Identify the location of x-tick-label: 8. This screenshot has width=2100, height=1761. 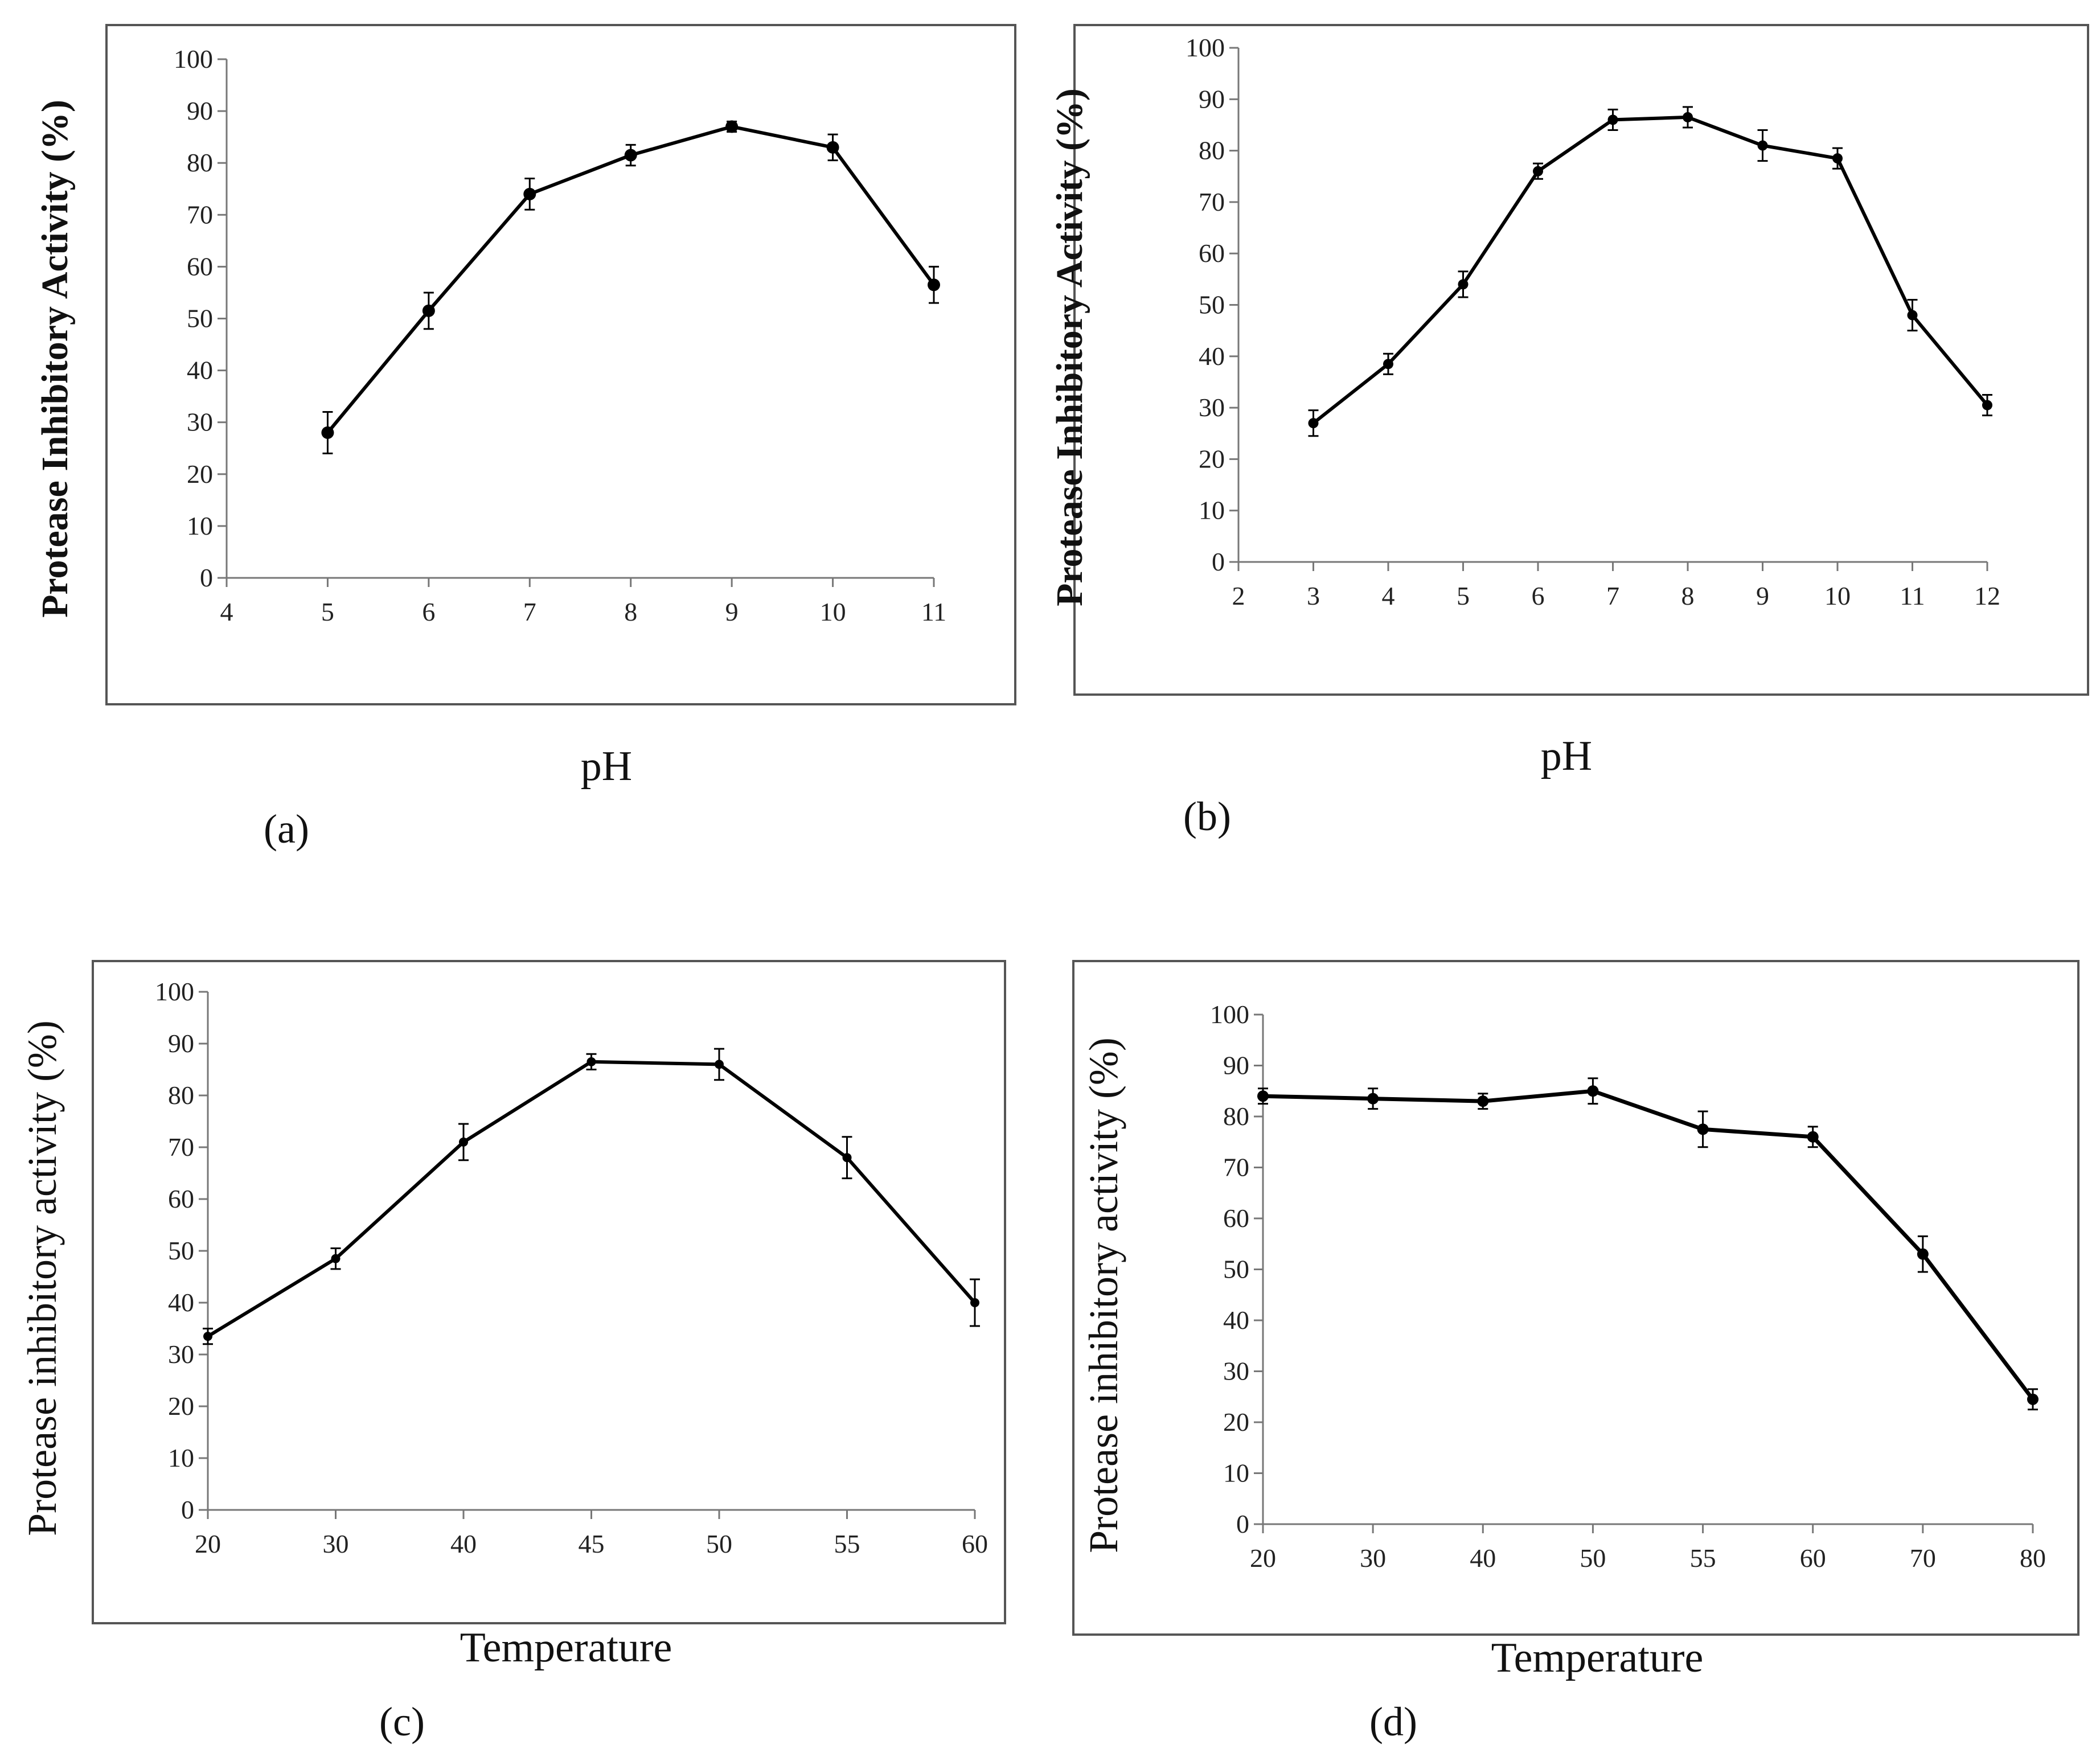
(1688, 595).